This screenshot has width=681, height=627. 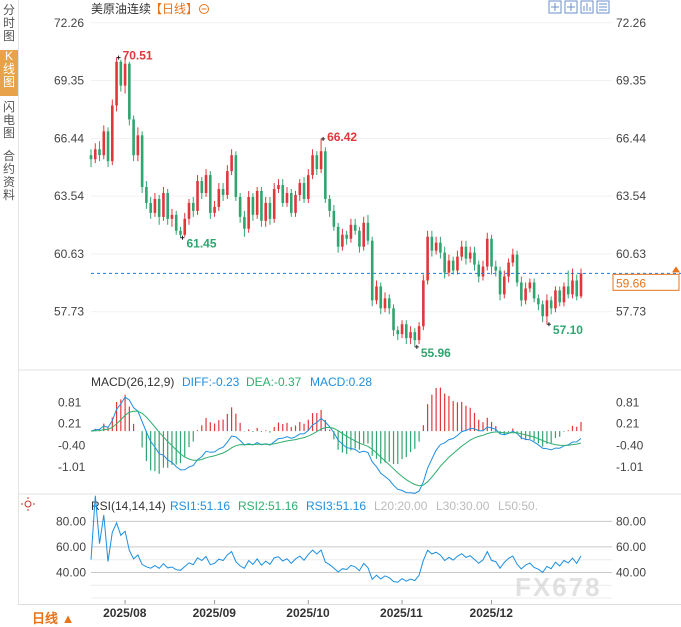 What do you see at coordinates (9, 24) in the screenshot?
I see `tab-timeshare: 分时图` at bounding box center [9, 24].